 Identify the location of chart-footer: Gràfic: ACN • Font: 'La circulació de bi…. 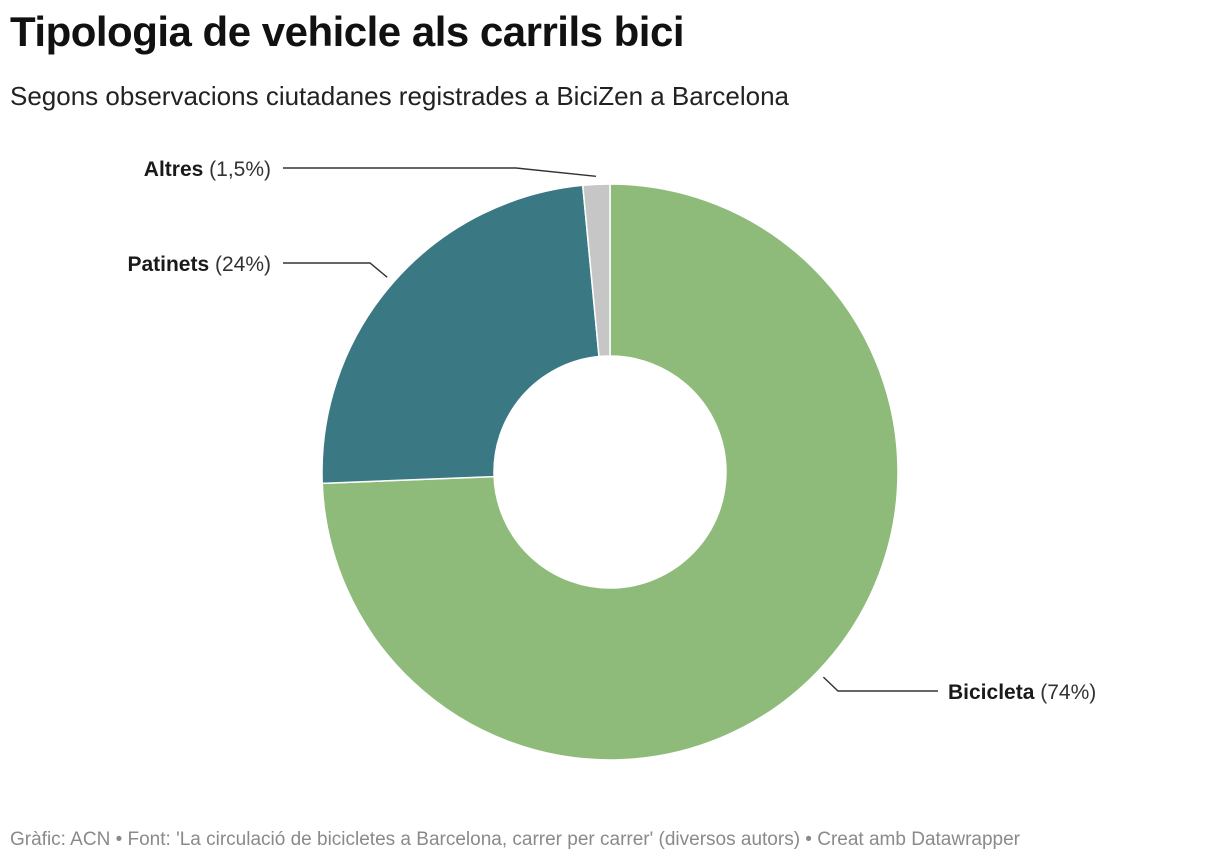
(515, 839).